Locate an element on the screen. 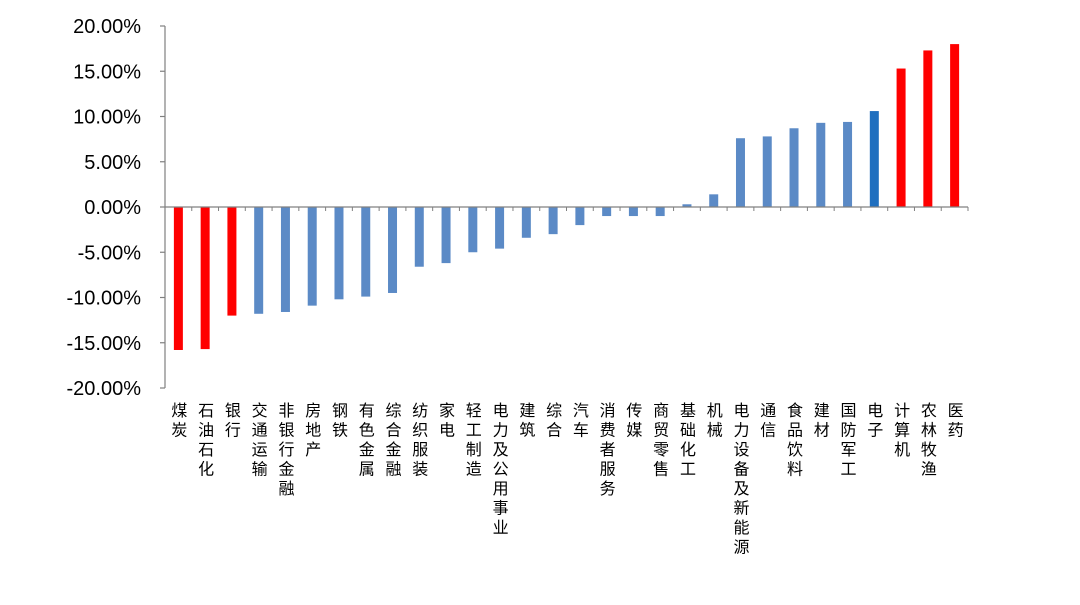  x-category-label: 消费者服务 is located at coordinates (608, 449).